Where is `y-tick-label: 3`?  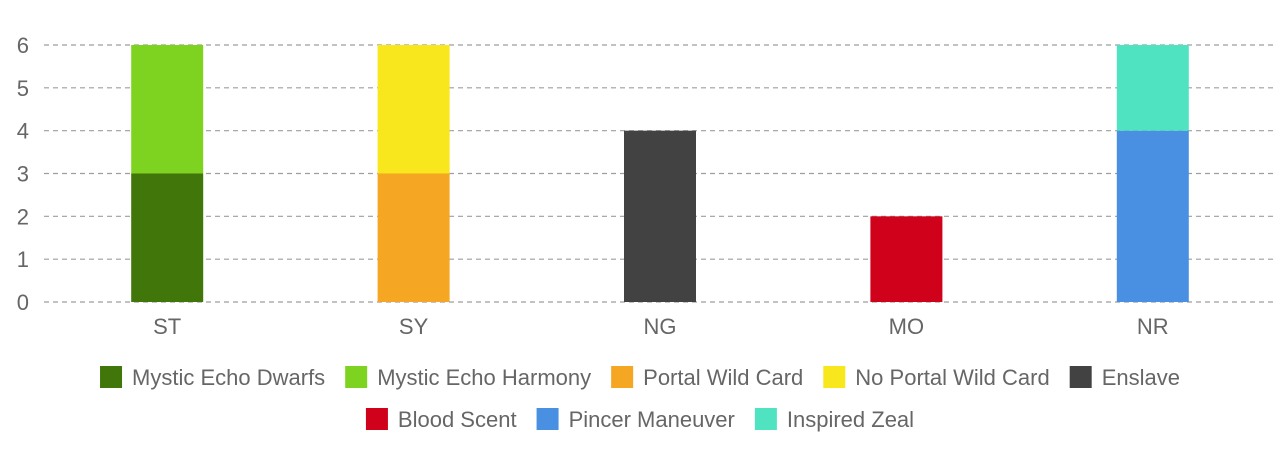
y-tick-label: 3 is located at coordinates (23, 174).